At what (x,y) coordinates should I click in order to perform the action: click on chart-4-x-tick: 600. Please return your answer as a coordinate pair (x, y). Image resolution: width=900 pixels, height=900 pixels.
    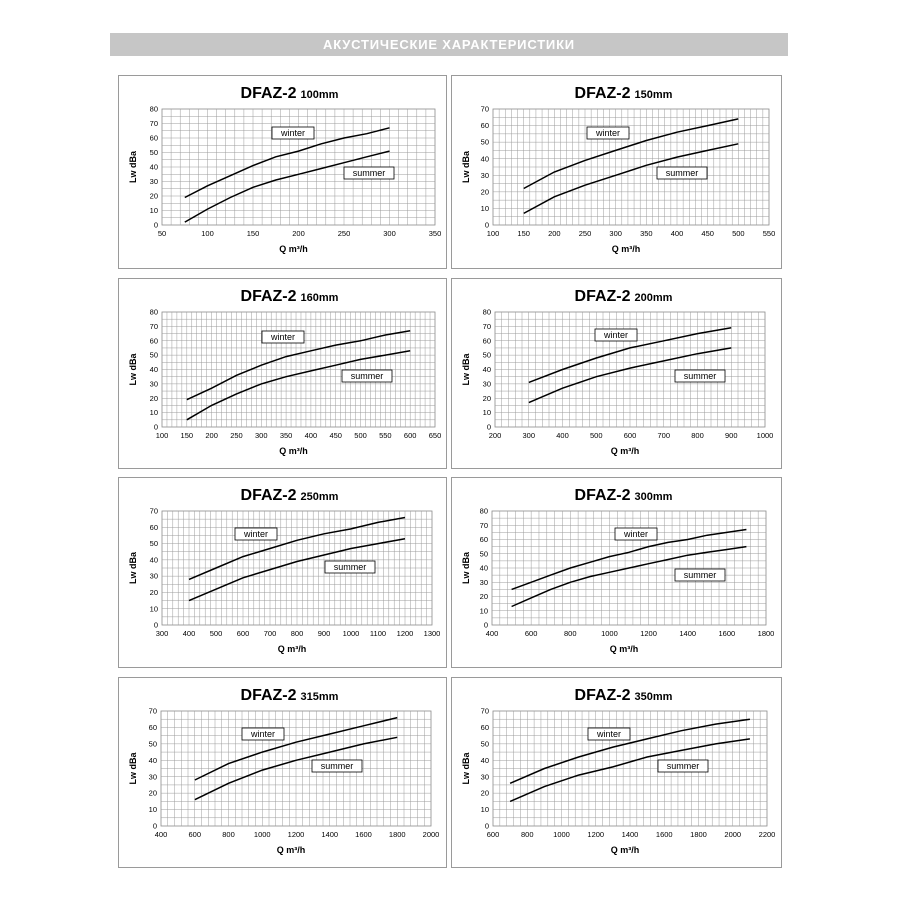
    Looking at the image, I should click on (243, 633).